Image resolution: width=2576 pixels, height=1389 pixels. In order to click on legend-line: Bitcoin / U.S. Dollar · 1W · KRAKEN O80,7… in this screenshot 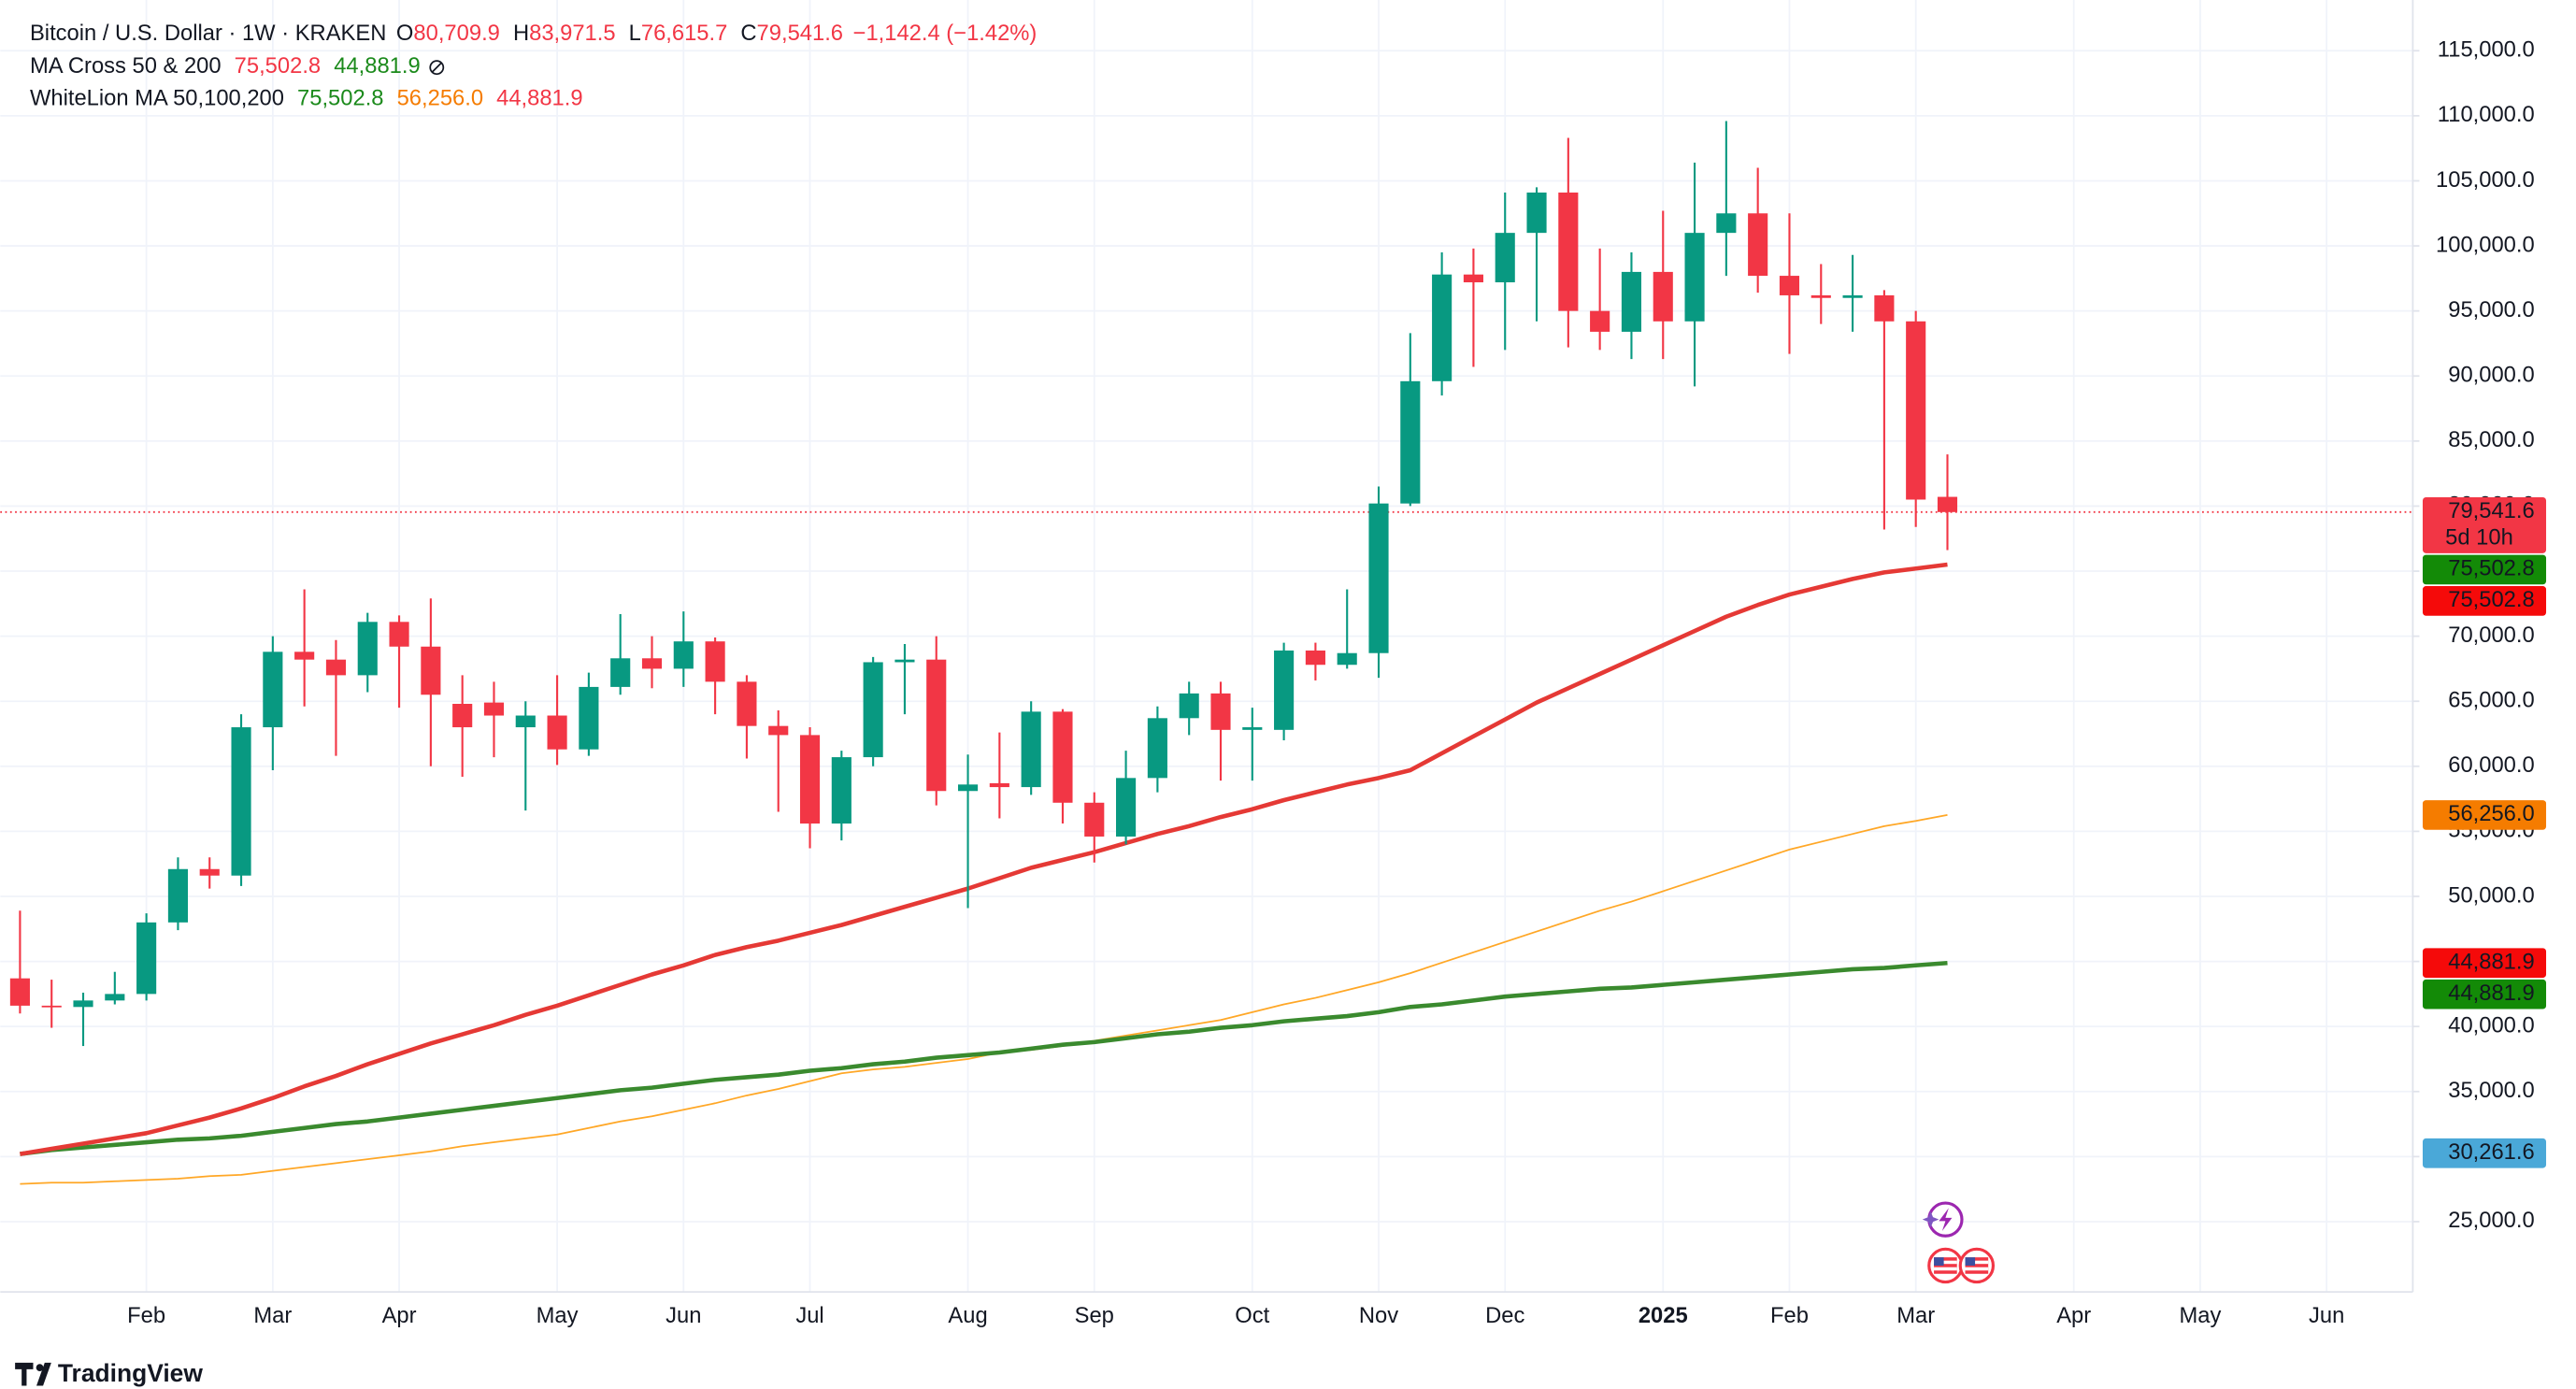, I will do `click(533, 33)`.